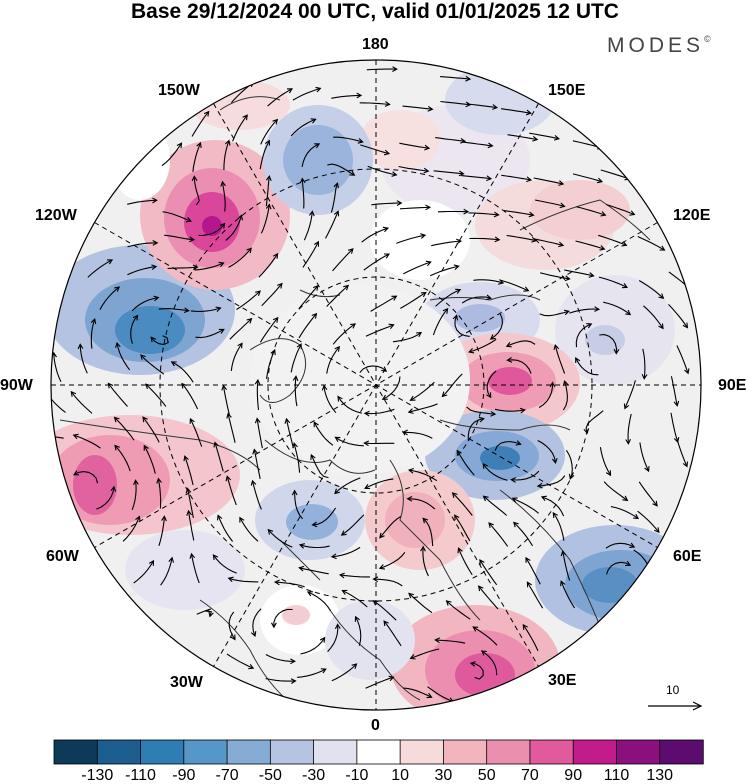 Image resolution: width=750 pixels, height=784 pixels. I want to click on colorbar-tick-label: 130, so click(659, 776).